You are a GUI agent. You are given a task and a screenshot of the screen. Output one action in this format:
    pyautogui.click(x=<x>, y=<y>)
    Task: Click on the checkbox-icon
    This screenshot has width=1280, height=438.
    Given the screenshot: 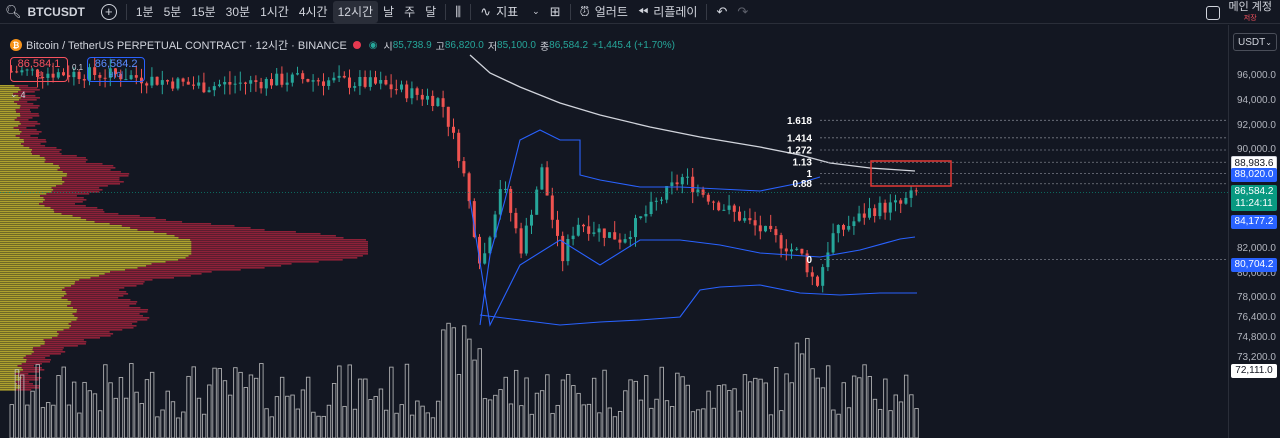 What is the action you would take?
    pyautogui.click(x=1213, y=13)
    